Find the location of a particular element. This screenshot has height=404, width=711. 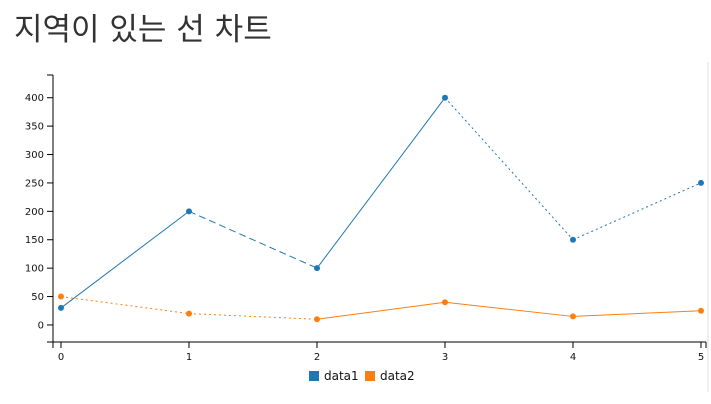

x-tick-label: 2 is located at coordinates (317, 357).